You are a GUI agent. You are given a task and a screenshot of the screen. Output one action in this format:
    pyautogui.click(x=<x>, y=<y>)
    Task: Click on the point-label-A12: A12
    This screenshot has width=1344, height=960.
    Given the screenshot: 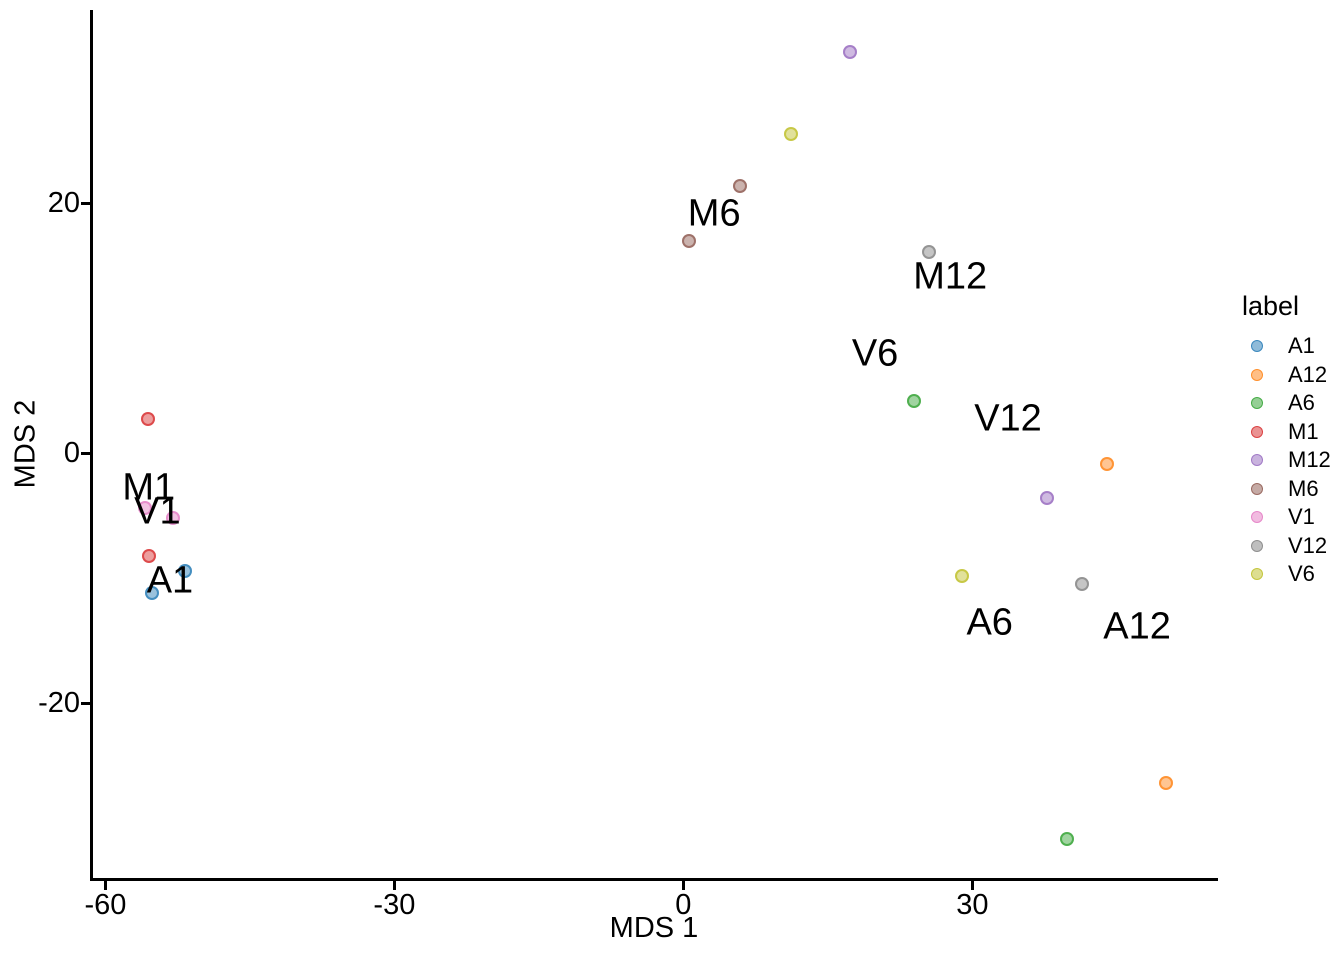 What is the action you would take?
    pyautogui.click(x=1137, y=626)
    